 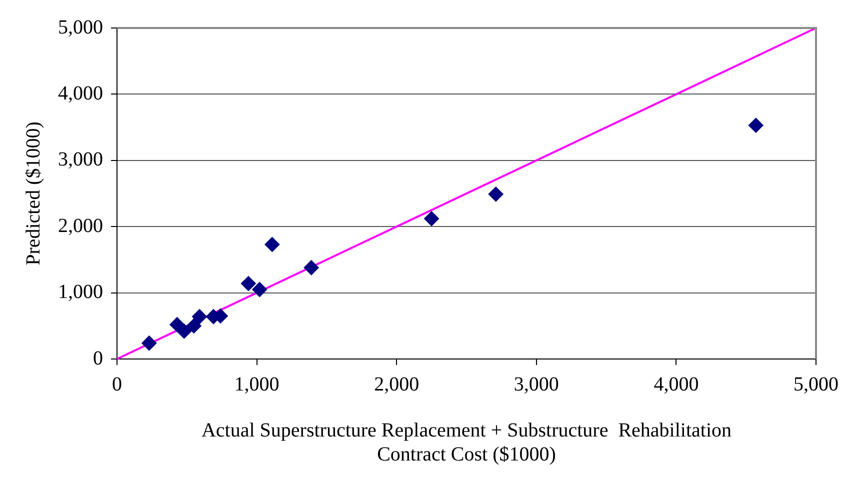 I want to click on x-axis-title: Actual Superstructure Replacement + Substructure Rehabilitation Contract Cost ($1000), so click(x=466, y=442).